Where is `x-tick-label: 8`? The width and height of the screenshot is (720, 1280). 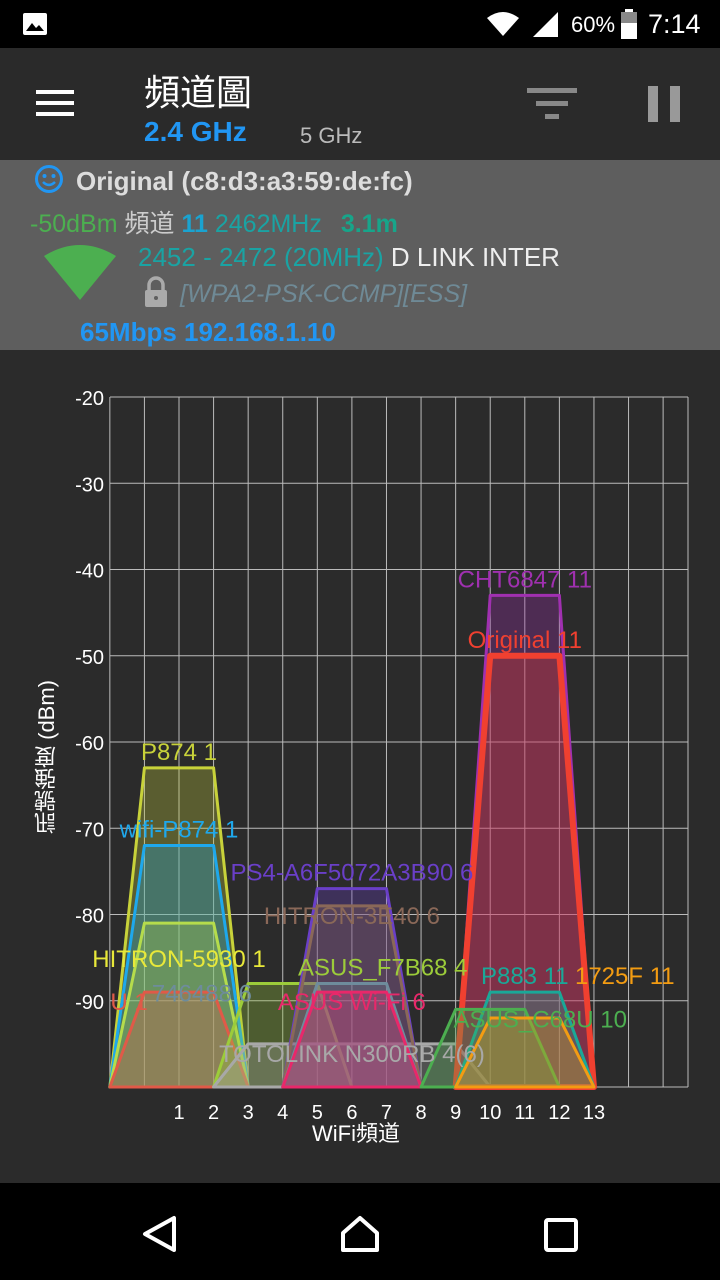
x-tick-label: 8 is located at coordinates (420, 1113).